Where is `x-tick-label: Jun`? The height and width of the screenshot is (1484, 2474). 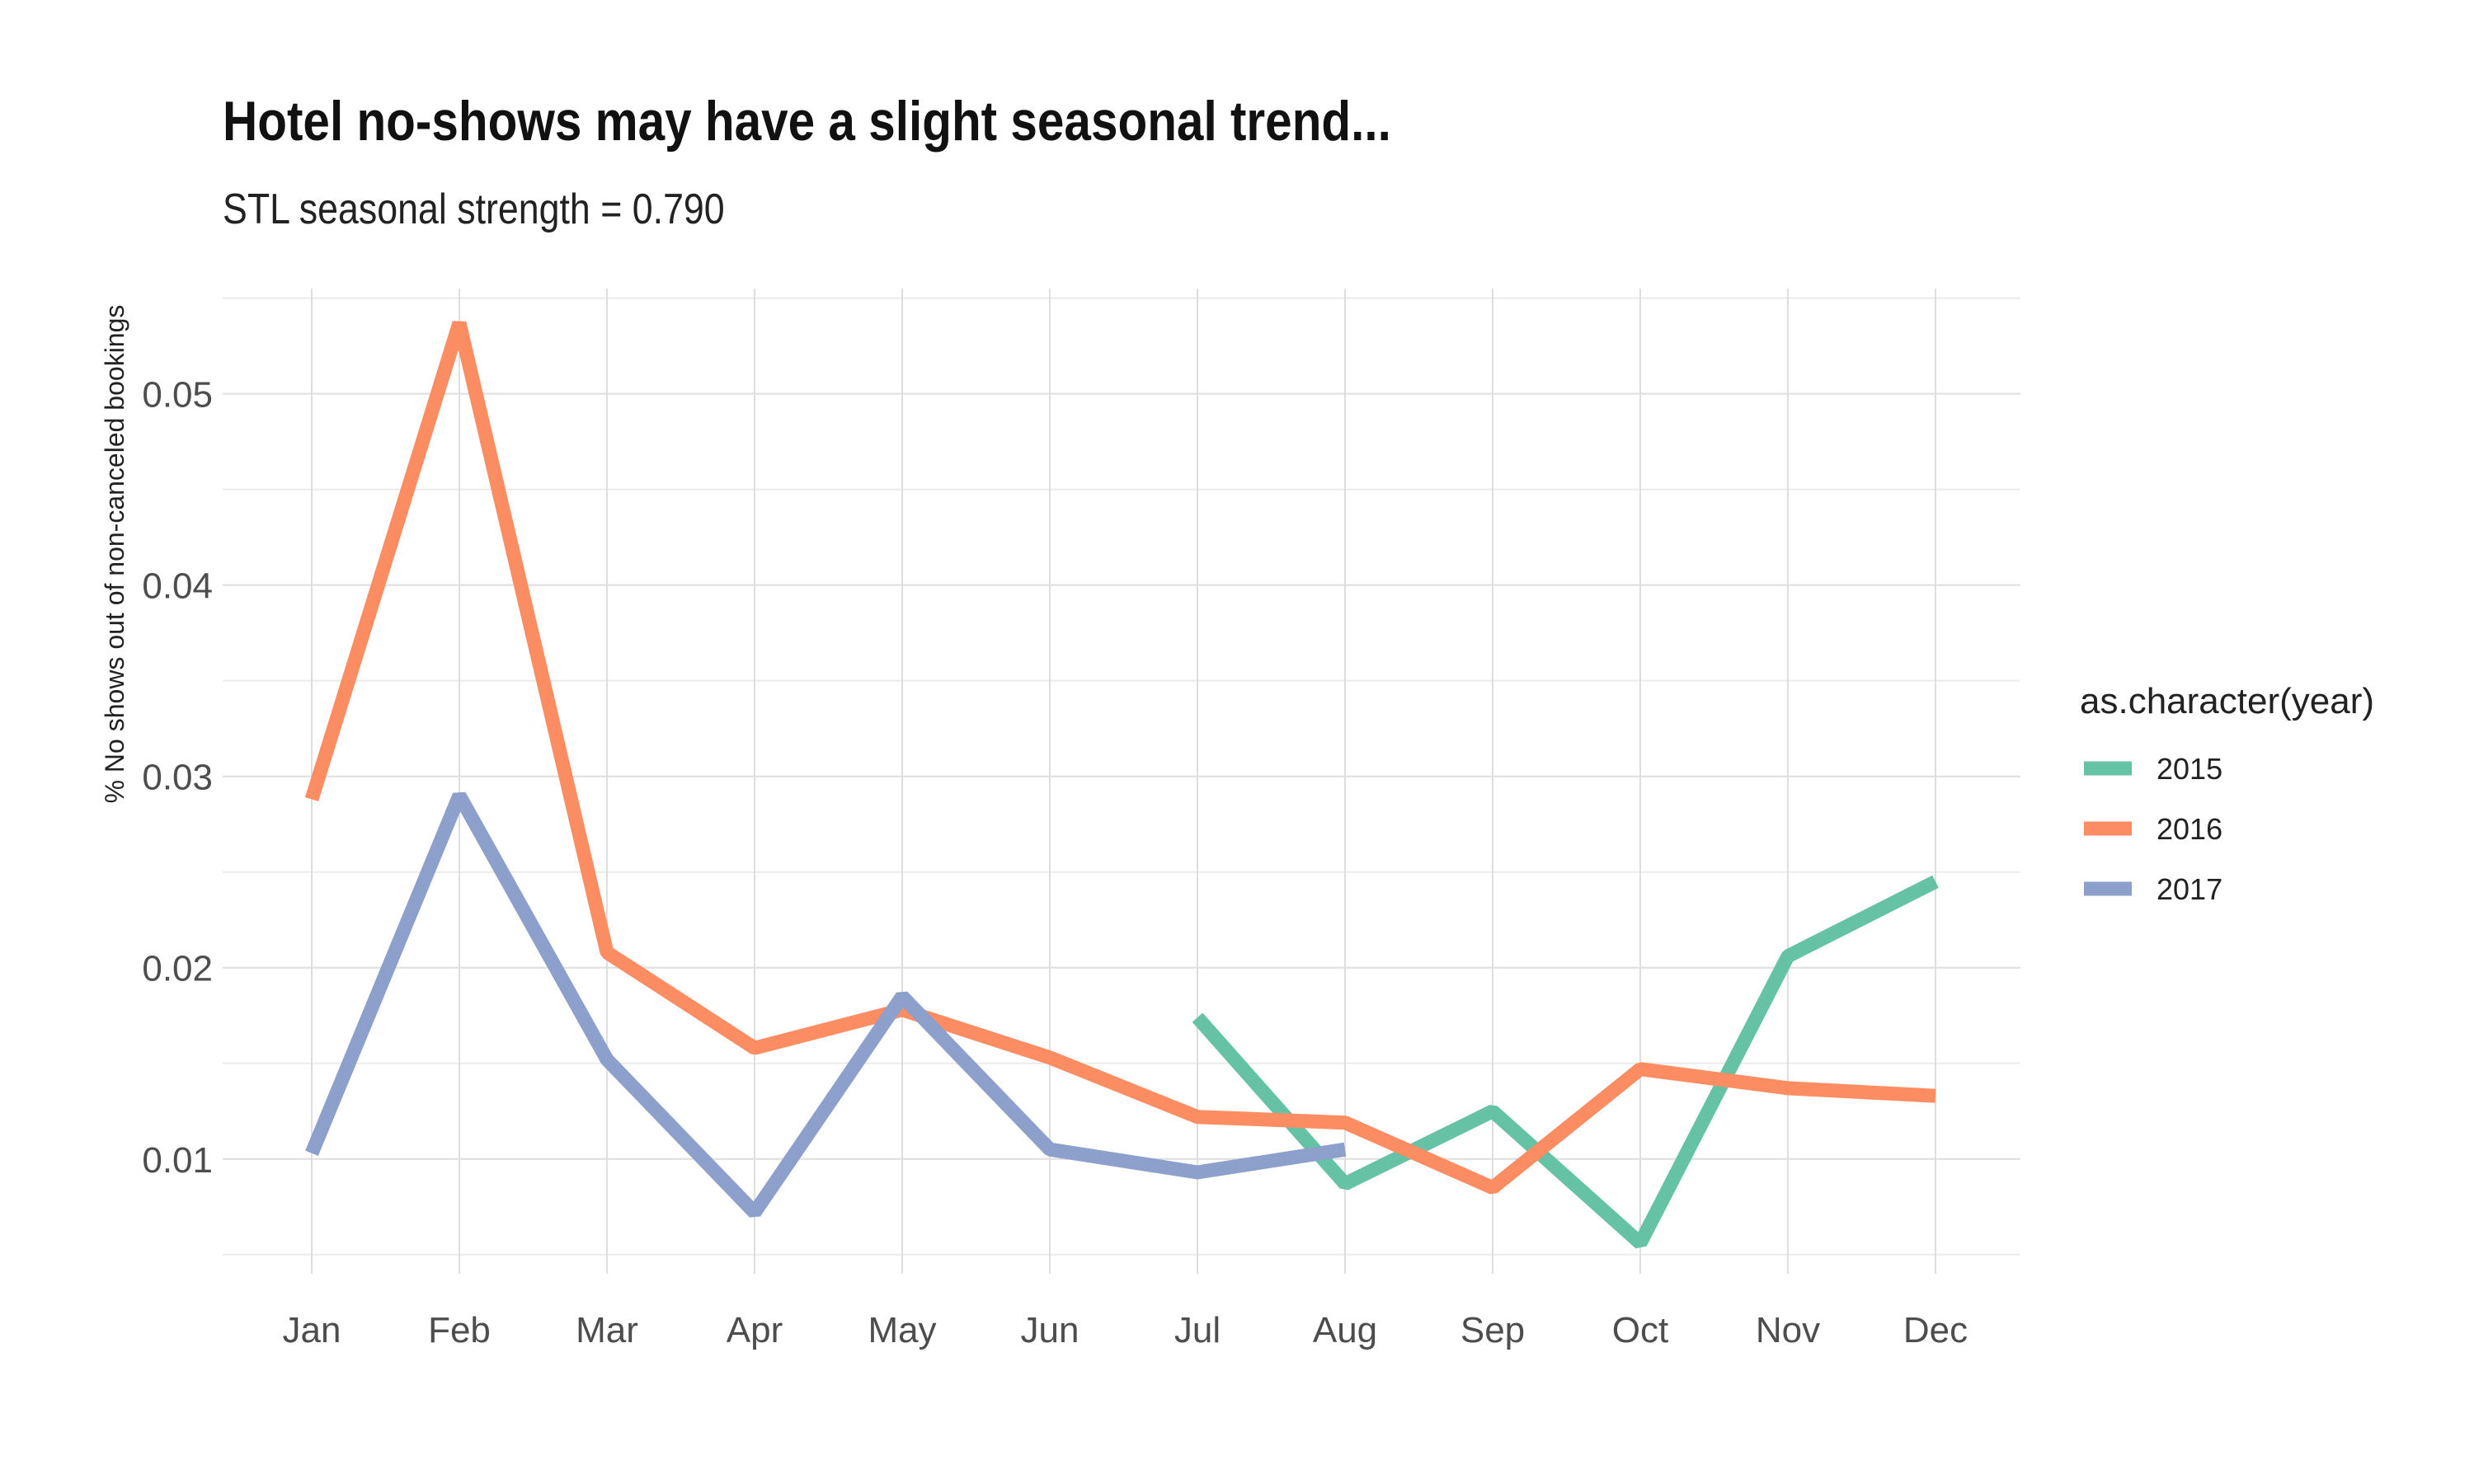
x-tick-label: Jun is located at coordinates (1050, 1330).